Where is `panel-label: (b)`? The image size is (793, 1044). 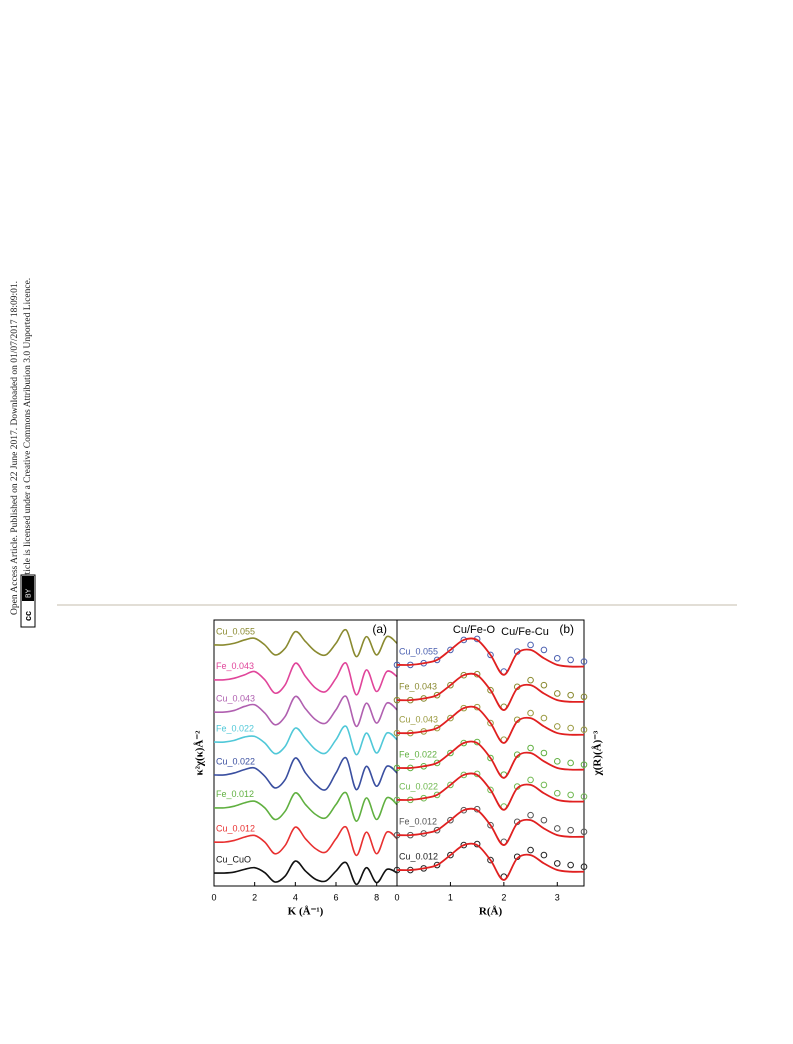
panel-label: (b) is located at coordinates (566, 629).